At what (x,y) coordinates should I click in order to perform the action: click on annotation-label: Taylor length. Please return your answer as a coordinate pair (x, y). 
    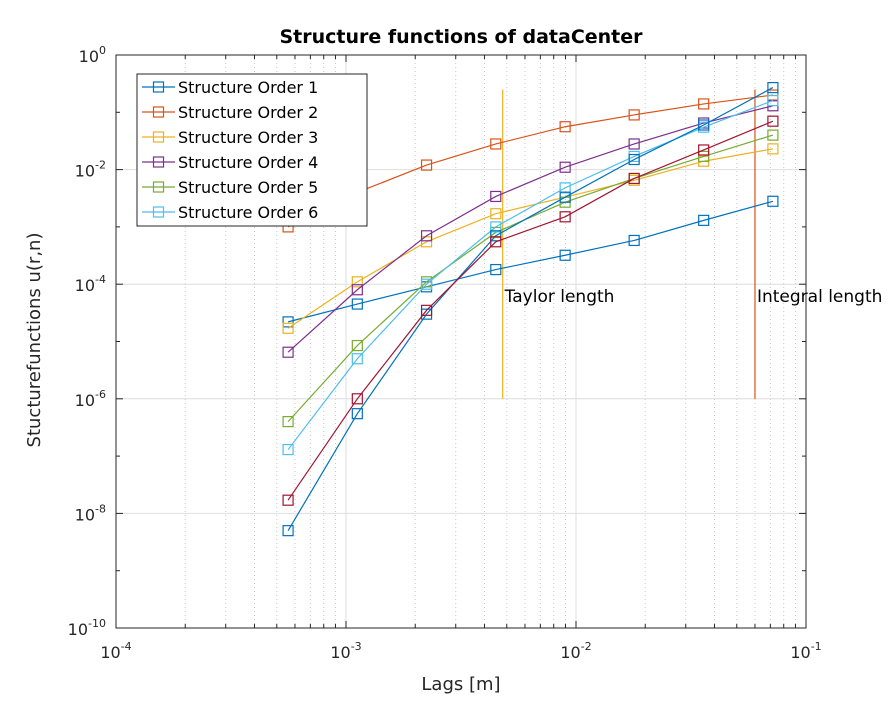
    Looking at the image, I should click on (559, 297).